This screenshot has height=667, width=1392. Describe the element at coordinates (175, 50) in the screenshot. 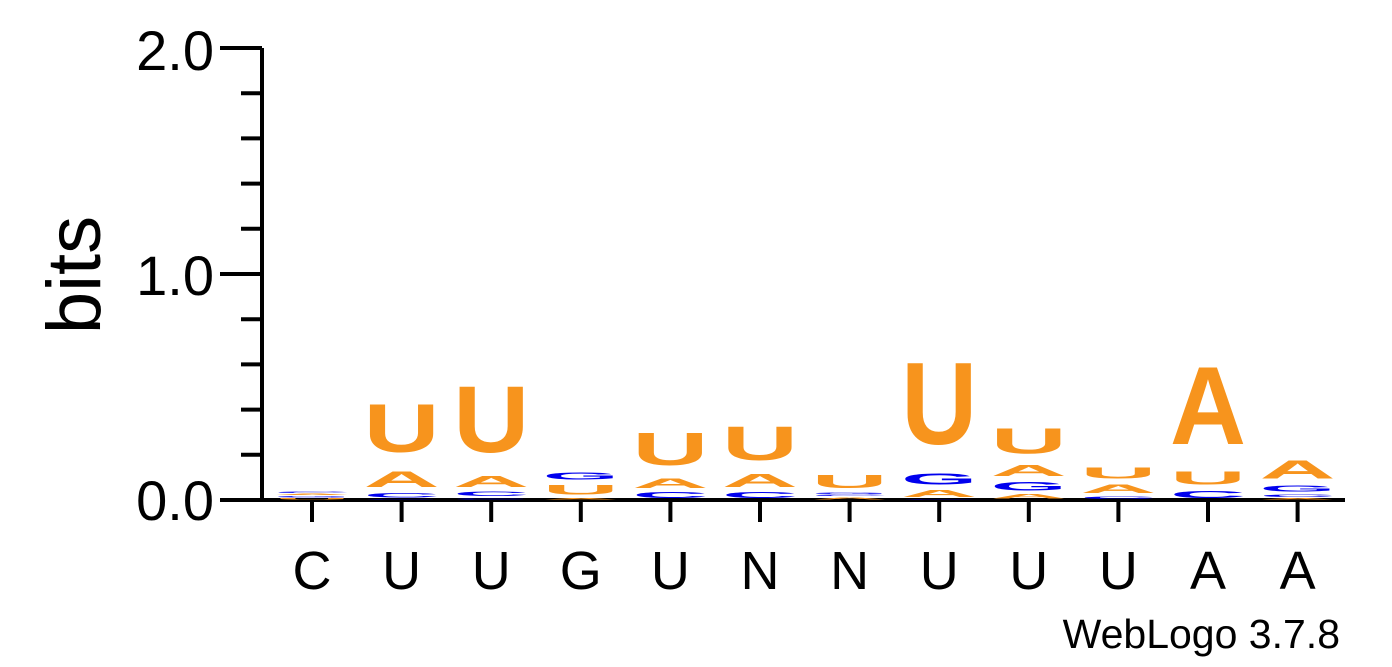

I see `y-tick-label-top: 2.0` at that location.